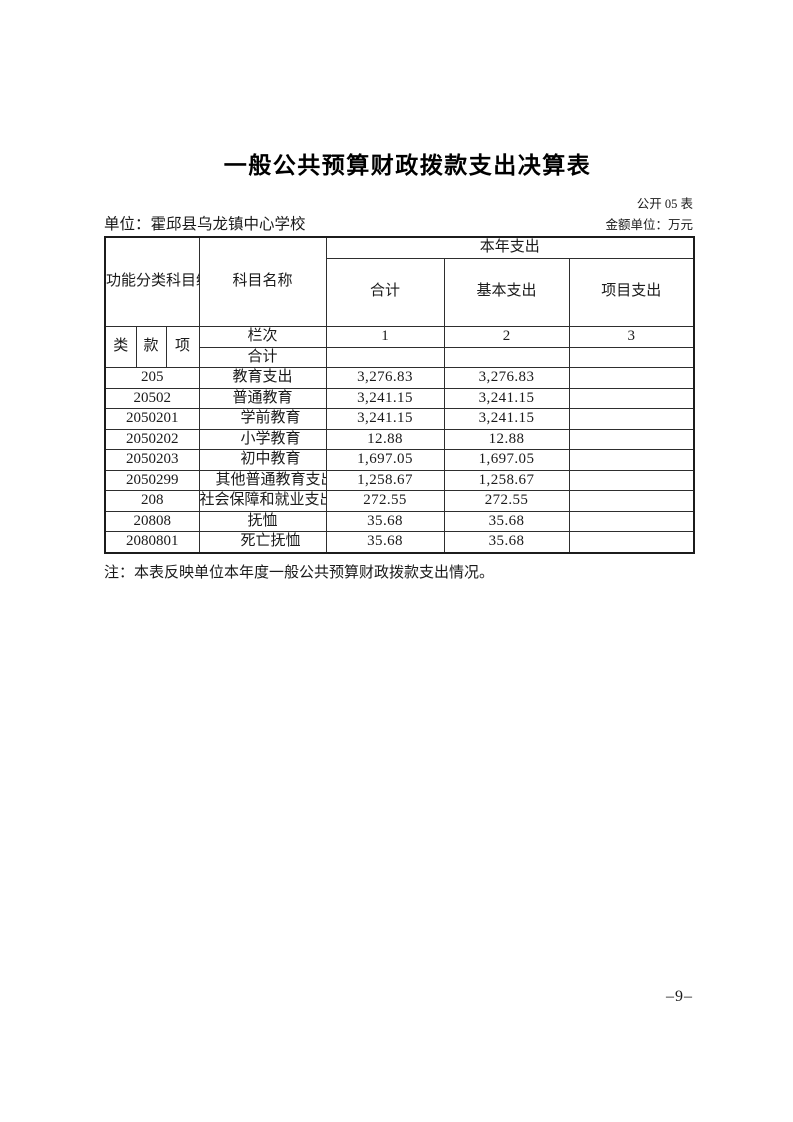 Image resolution: width=793 pixels, height=1122 pixels. Describe the element at coordinates (152, 460) in the screenshot. I see `row-code: 2050203` at that location.